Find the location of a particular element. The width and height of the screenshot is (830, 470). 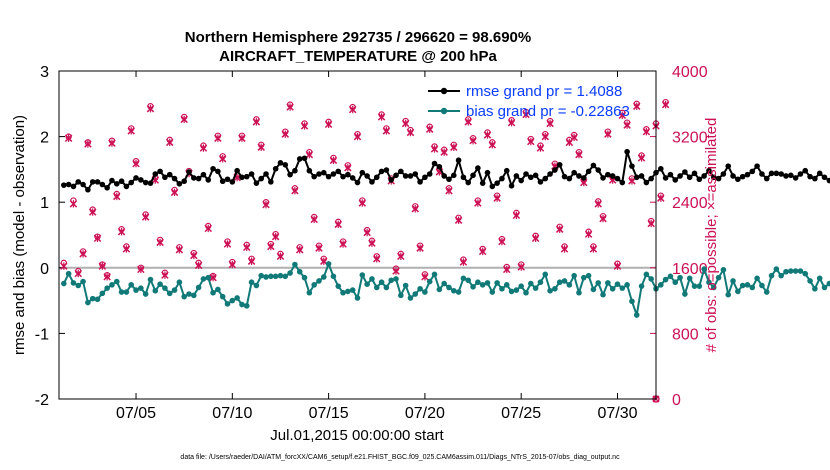

y-right-tick-label: 3200 is located at coordinates (690, 138).